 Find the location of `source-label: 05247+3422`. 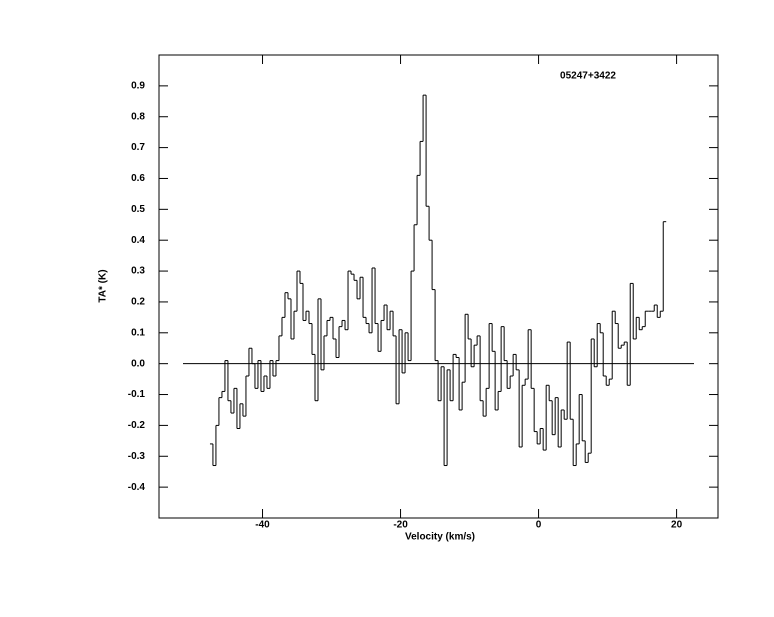

source-label: 05247+3422 is located at coordinates (588, 76).